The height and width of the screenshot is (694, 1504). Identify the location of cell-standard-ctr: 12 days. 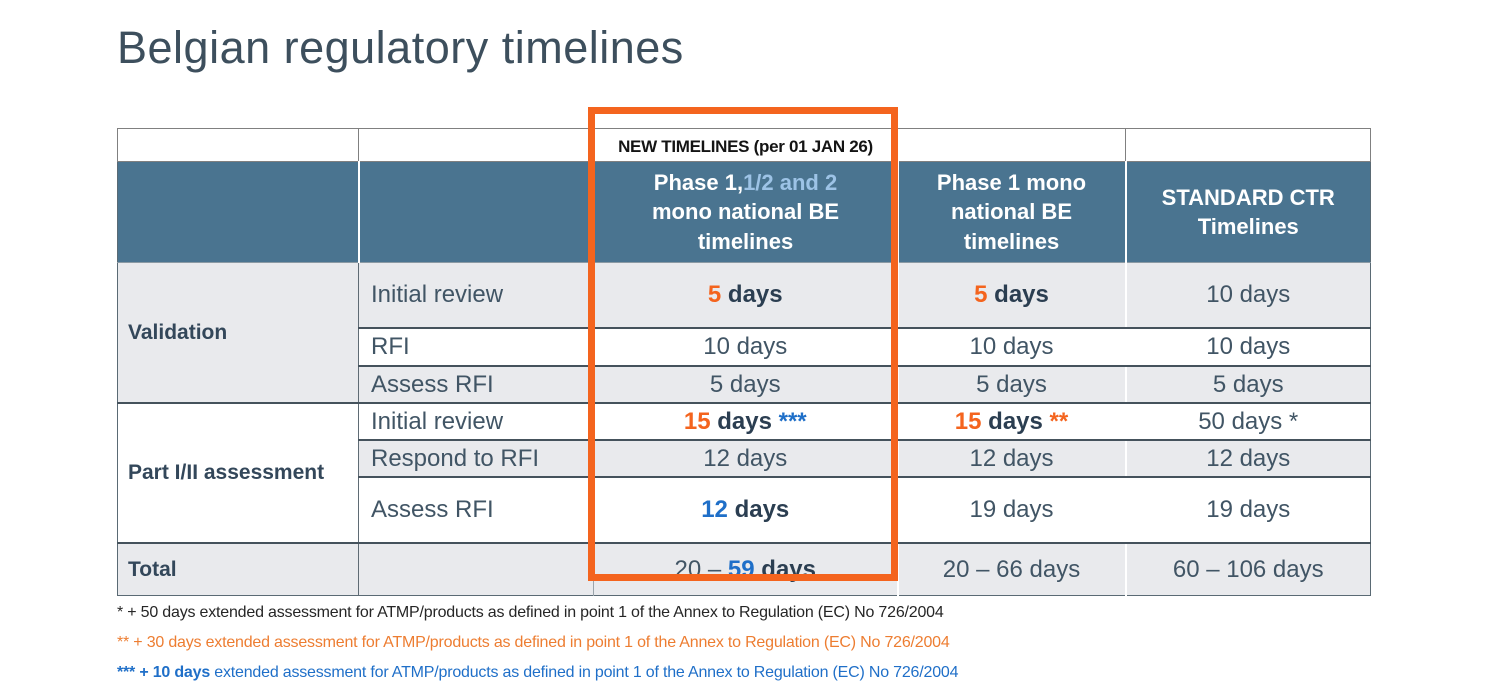
(1247, 459).